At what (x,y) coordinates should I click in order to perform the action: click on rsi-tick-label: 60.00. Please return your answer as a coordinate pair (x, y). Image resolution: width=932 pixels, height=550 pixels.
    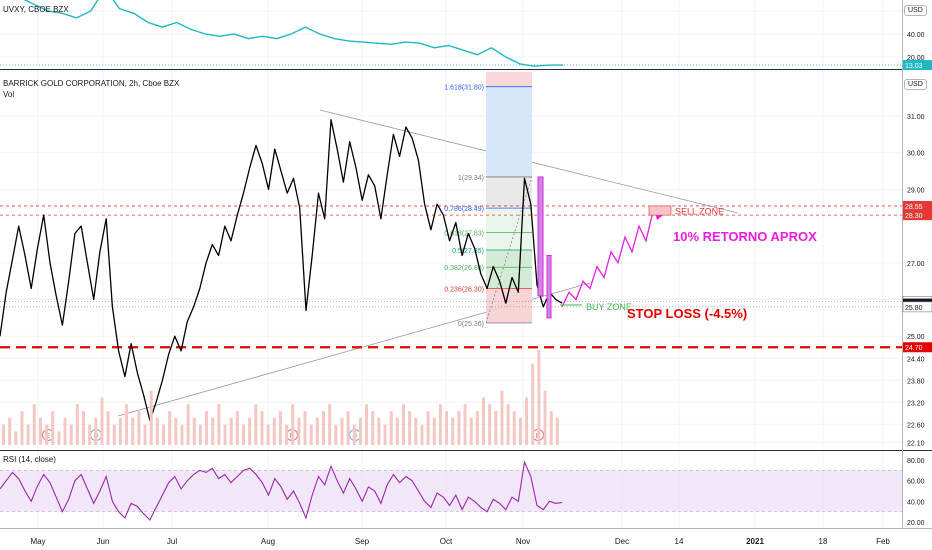
    Looking at the image, I should click on (916, 482).